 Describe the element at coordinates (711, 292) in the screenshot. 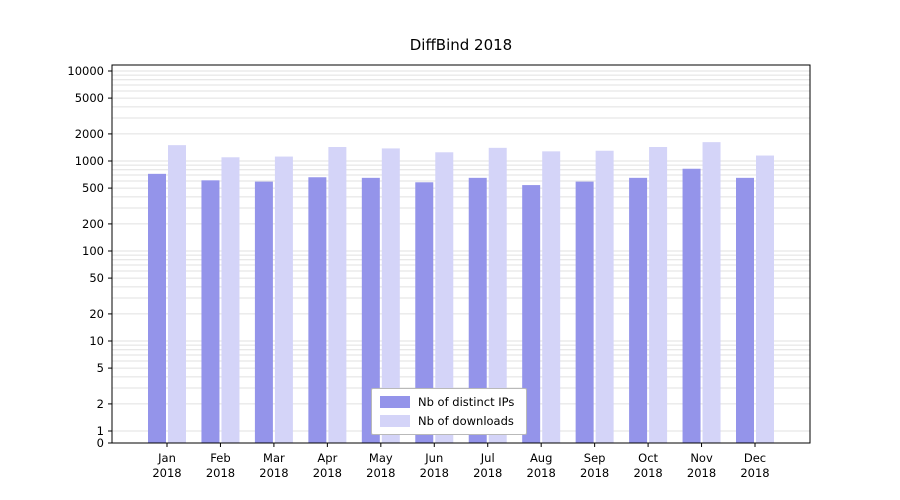

I see `bar-downloads-Nov` at that location.